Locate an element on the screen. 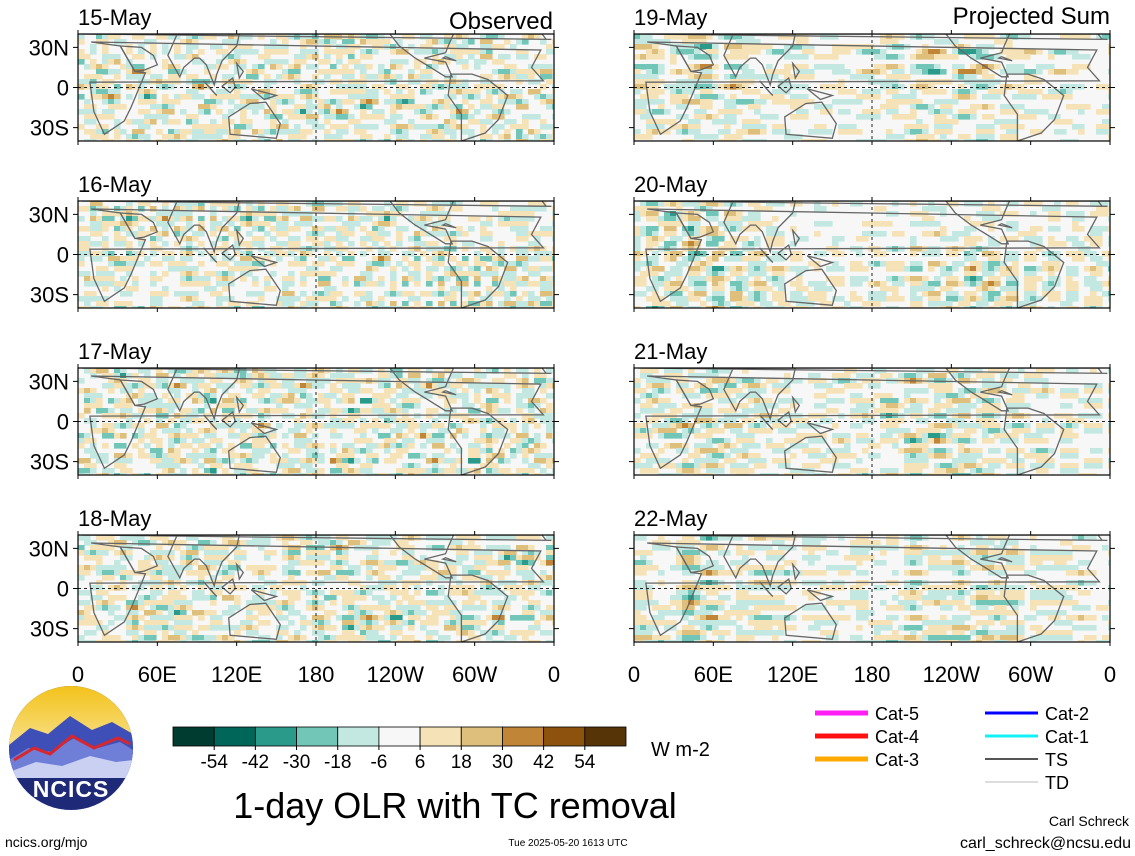 This screenshot has width=1135, height=856. colorbar-tick-label: -54 is located at coordinates (214, 762).